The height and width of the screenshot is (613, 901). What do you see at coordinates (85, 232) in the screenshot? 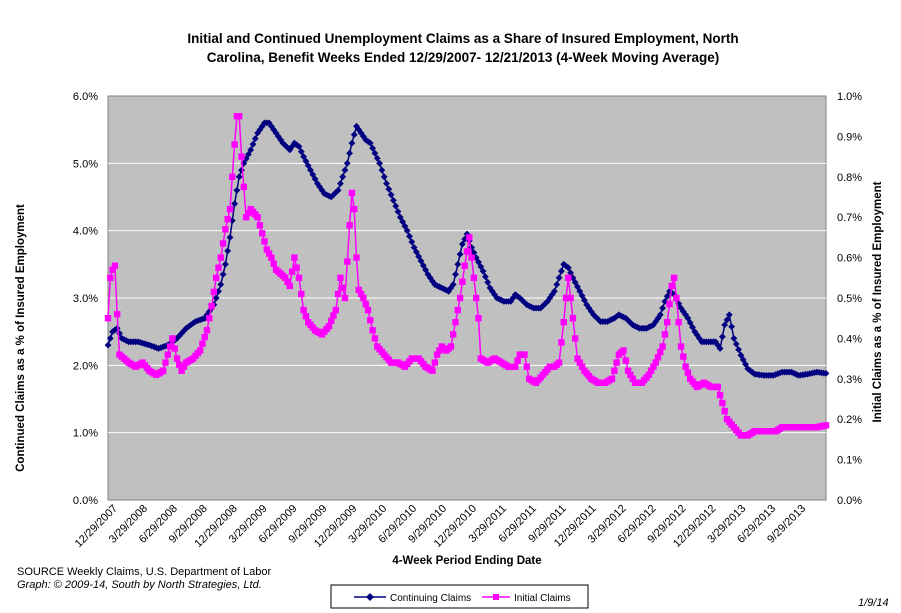
I see `y-left-tick-label: 4.0%` at bounding box center [85, 232].